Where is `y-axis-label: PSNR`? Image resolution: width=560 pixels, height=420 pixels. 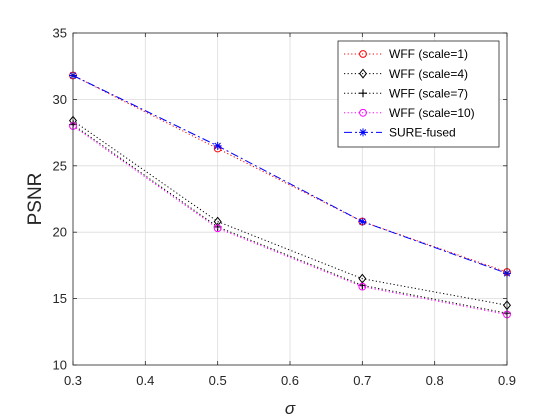 y-axis-label: PSNR is located at coordinates (35, 199).